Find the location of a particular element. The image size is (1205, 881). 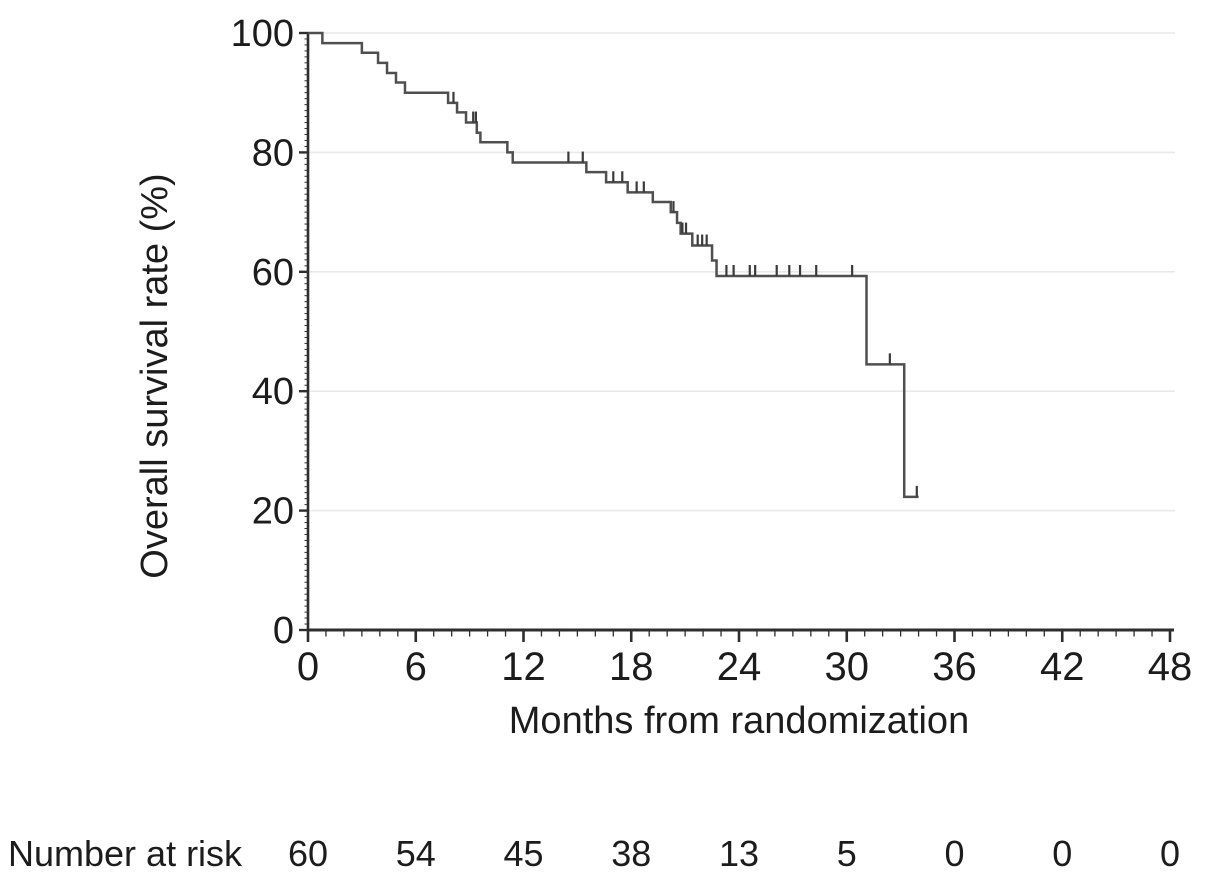

at-risk-count-24: 13 is located at coordinates (739, 853).